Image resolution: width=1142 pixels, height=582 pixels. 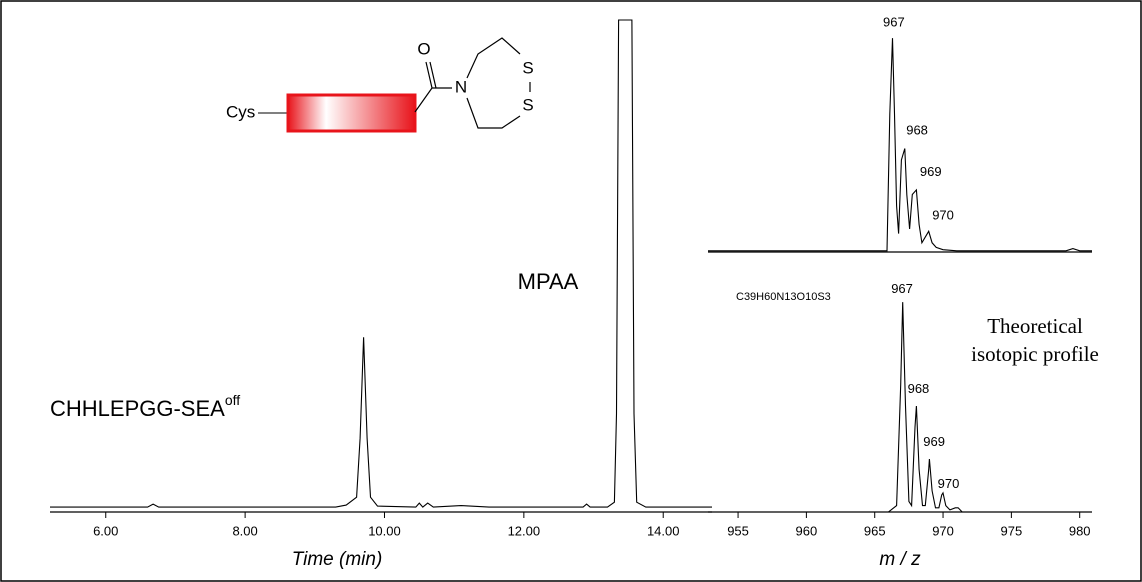 What do you see at coordinates (900, 559) in the screenshot?
I see `x-axis-title: m / z` at bounding box center [900, 559].